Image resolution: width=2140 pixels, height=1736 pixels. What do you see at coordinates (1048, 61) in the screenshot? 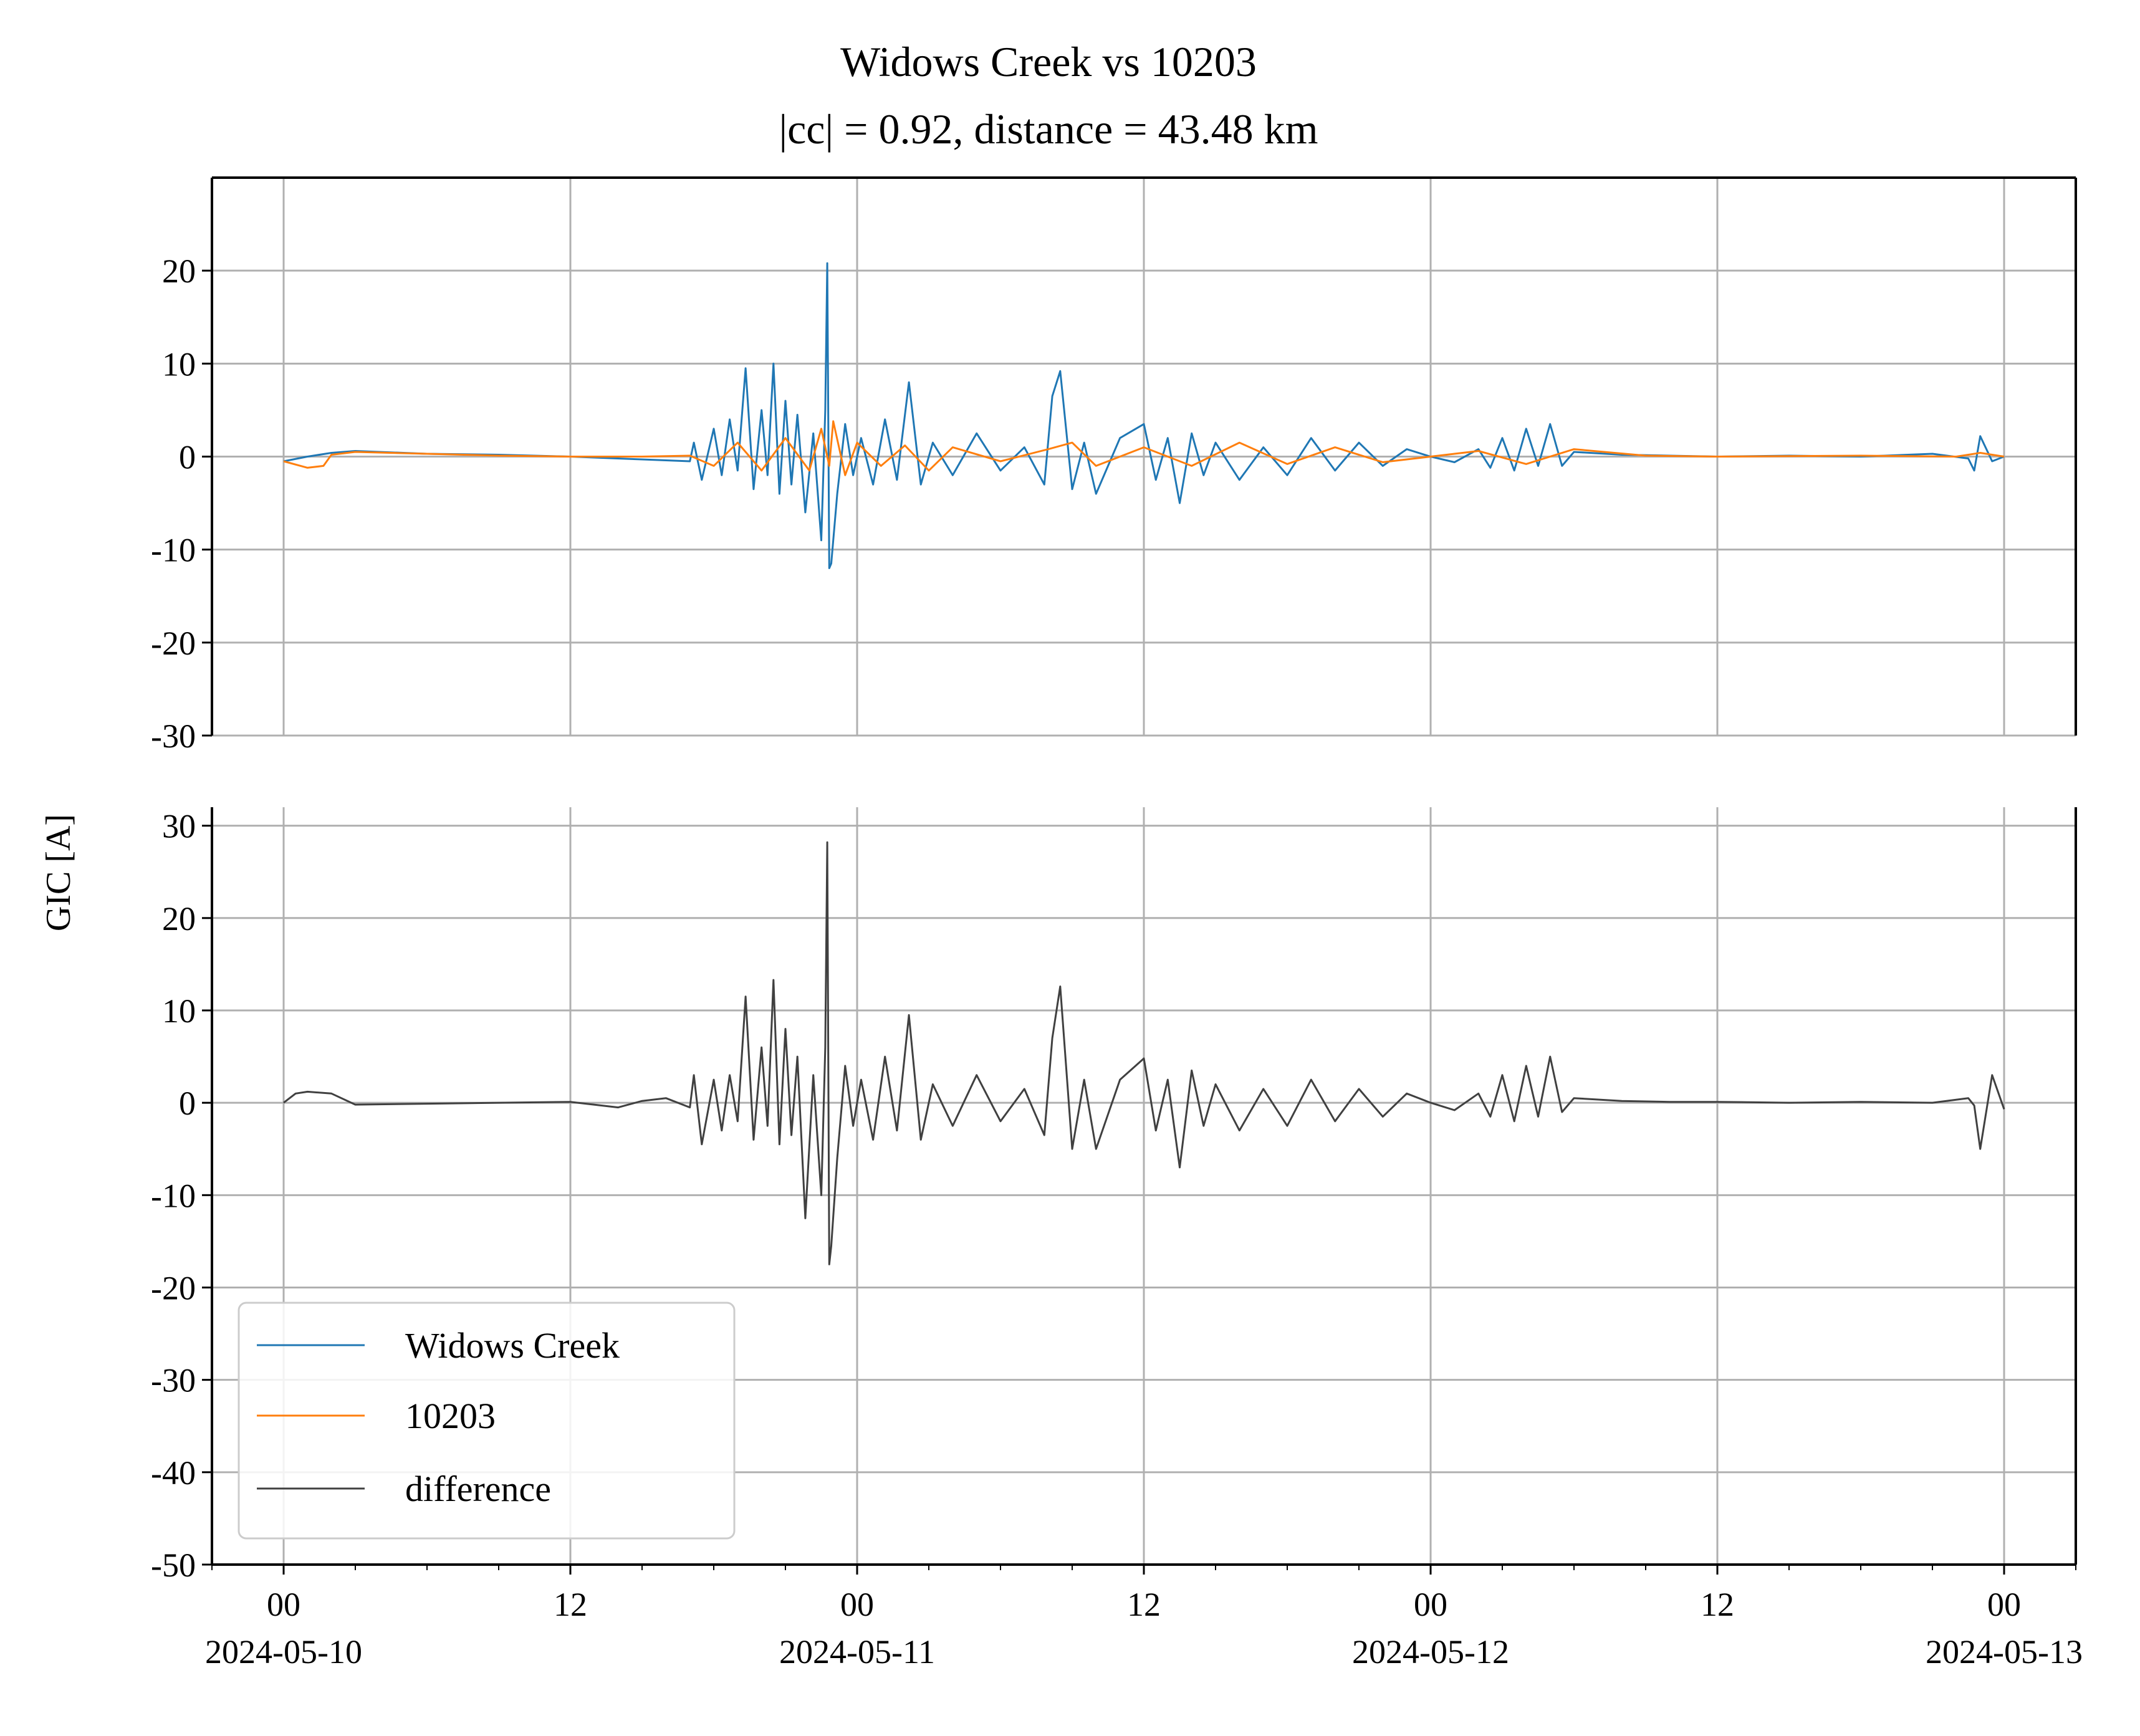
I see `chart-title: Widows Creek vs 10203` at bounding box center [1048, 61].